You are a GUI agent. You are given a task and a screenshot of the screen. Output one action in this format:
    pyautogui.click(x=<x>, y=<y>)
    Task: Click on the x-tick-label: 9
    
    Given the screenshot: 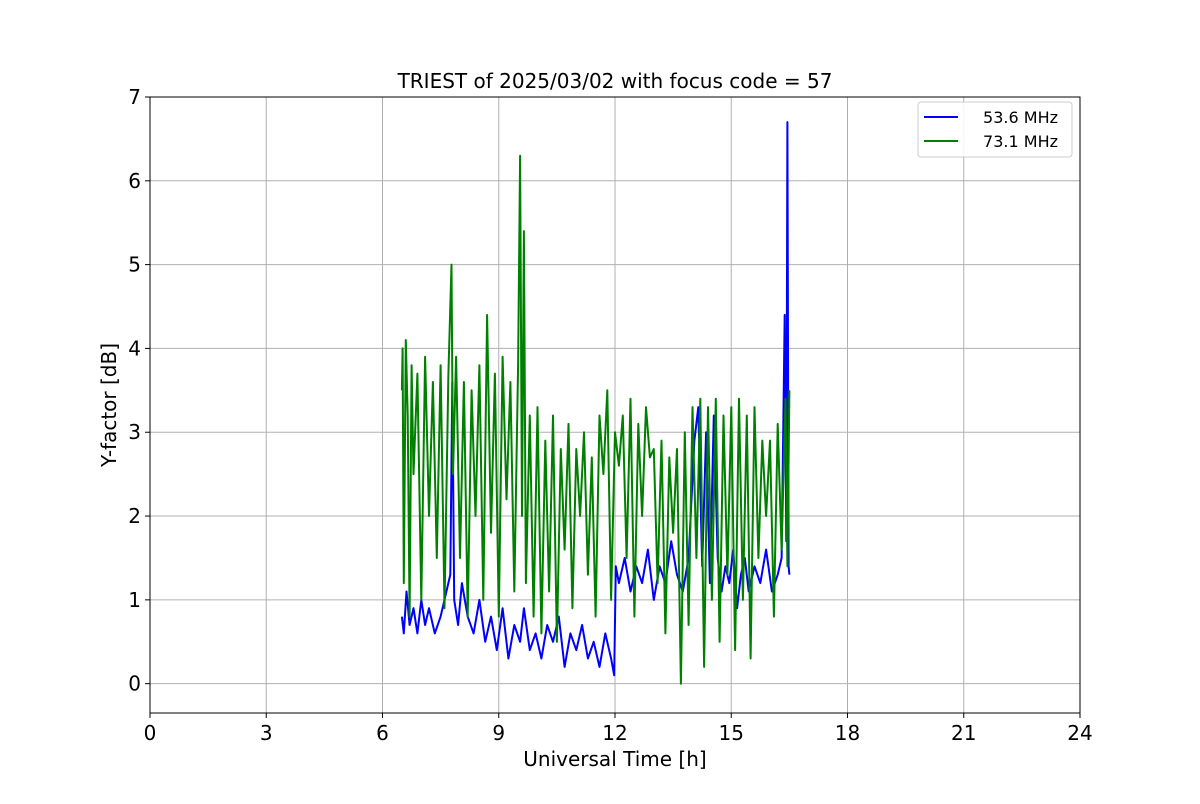 What is the action you would take?
    pyautogui.click(x=498, y=733)
    